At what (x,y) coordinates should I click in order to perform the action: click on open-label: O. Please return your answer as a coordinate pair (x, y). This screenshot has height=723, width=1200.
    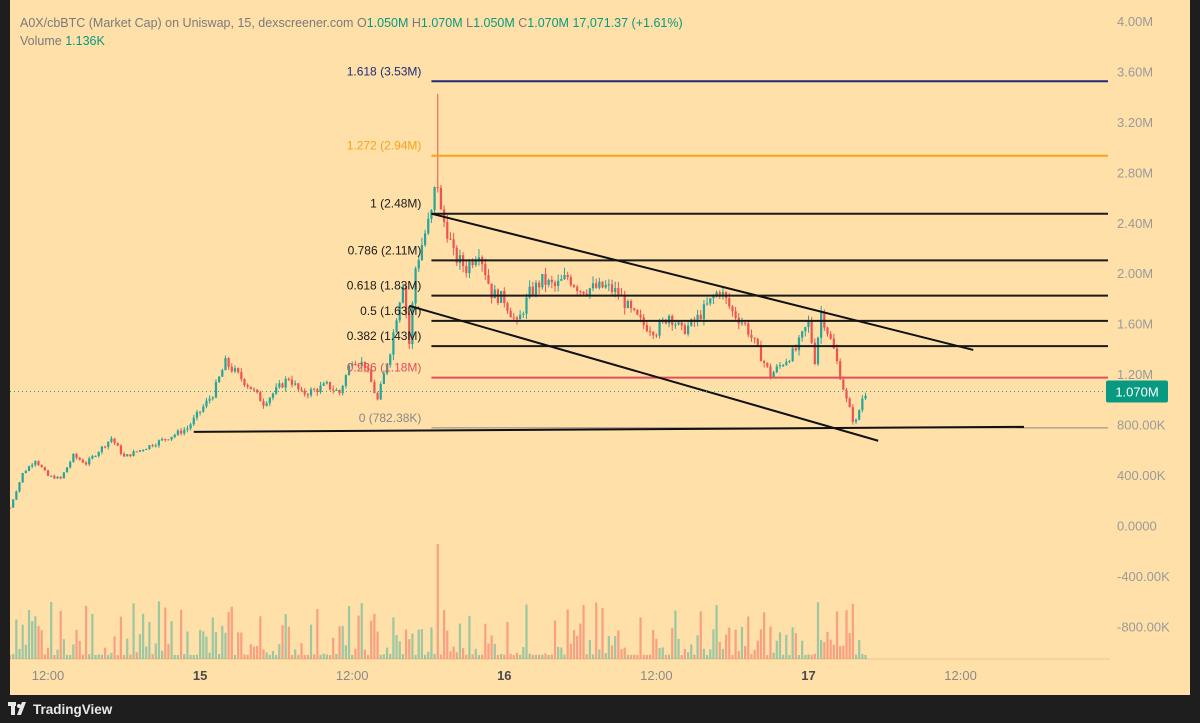
    Looking at the image, I should click on (361, 23).